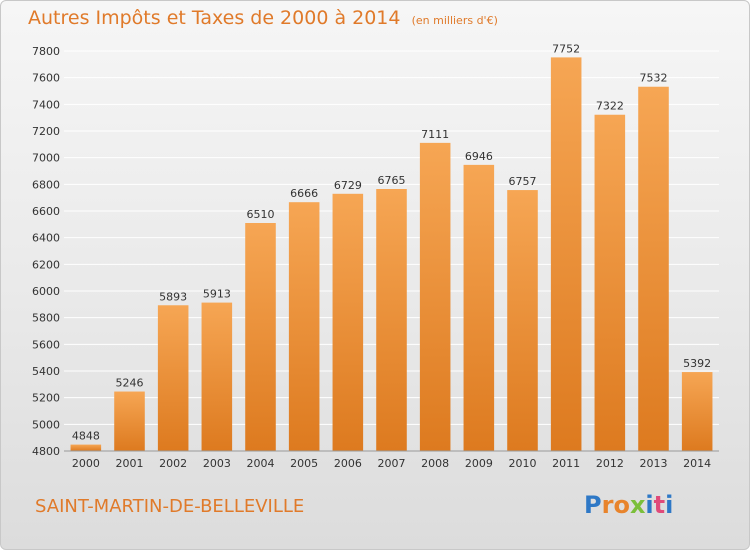  Describe the element at coordinates (593, 505) in the screenshot. I see `logo-letter: P` at that location.